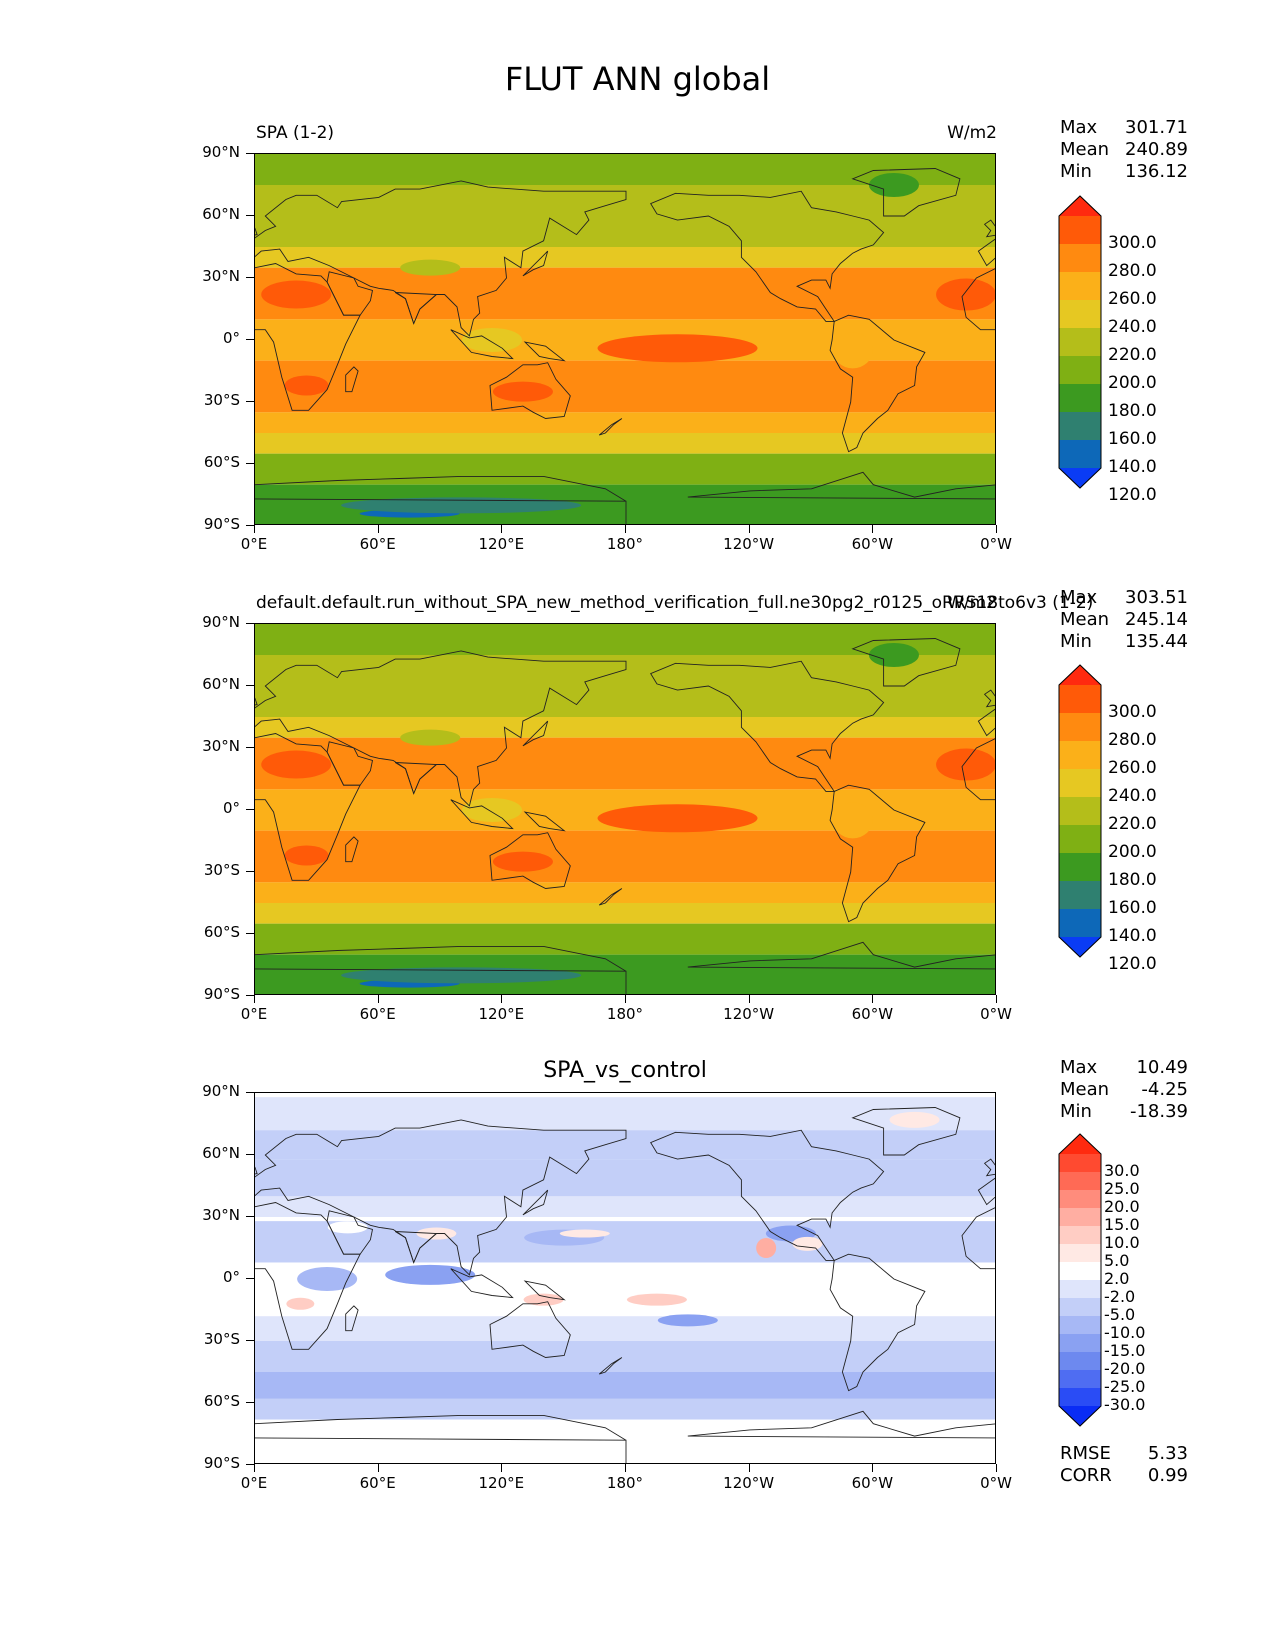 Image resolution: width=1275 pixels, height=1650 pixels. What do you see at coordinates (1085, 619) in the screenshot?
I see `stat-label: Mean` at bounding box center [1085, 619].